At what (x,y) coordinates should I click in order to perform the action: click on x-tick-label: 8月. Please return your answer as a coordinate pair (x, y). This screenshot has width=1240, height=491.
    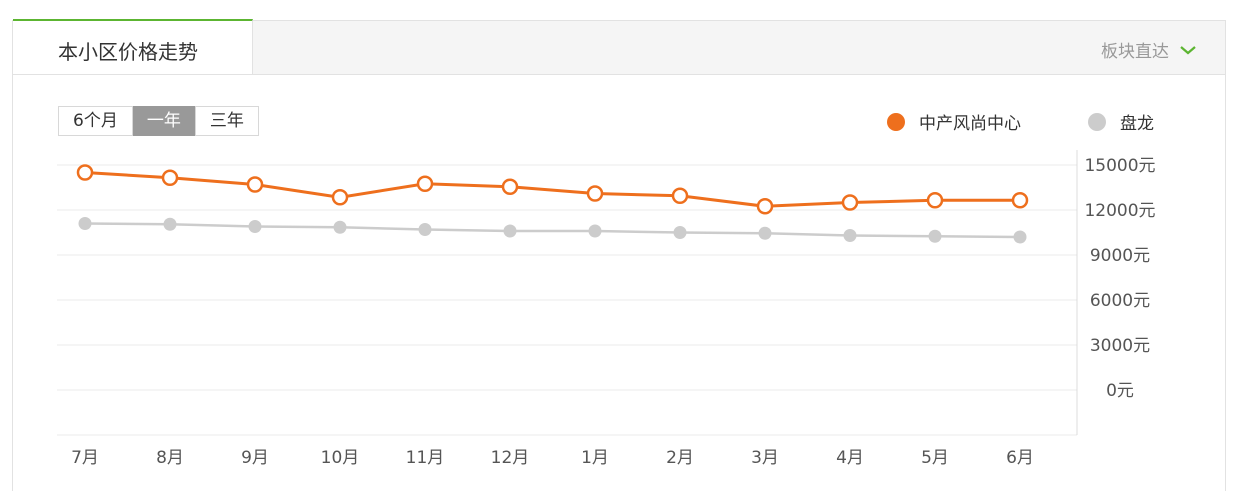
    Looking at the image, I should click on (170, 458).